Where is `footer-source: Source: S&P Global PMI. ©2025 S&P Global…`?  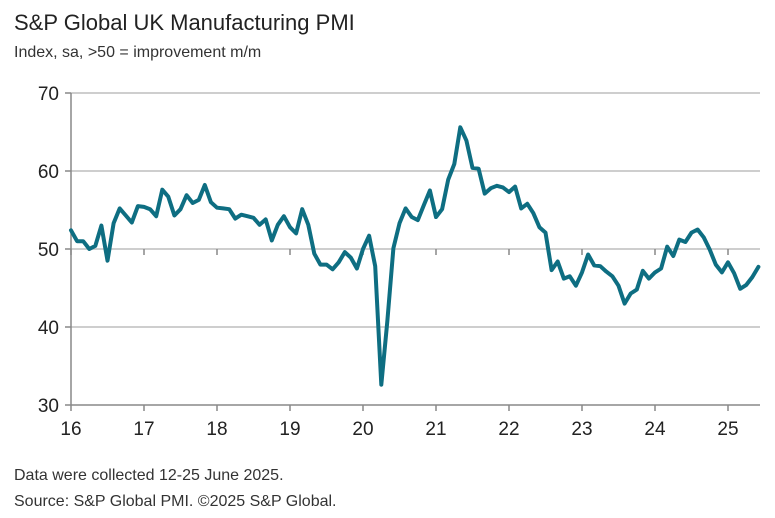 footer-source: Source: S&P Global PMI. ©2025 S&P Global… is located at coordinates (175, 501).